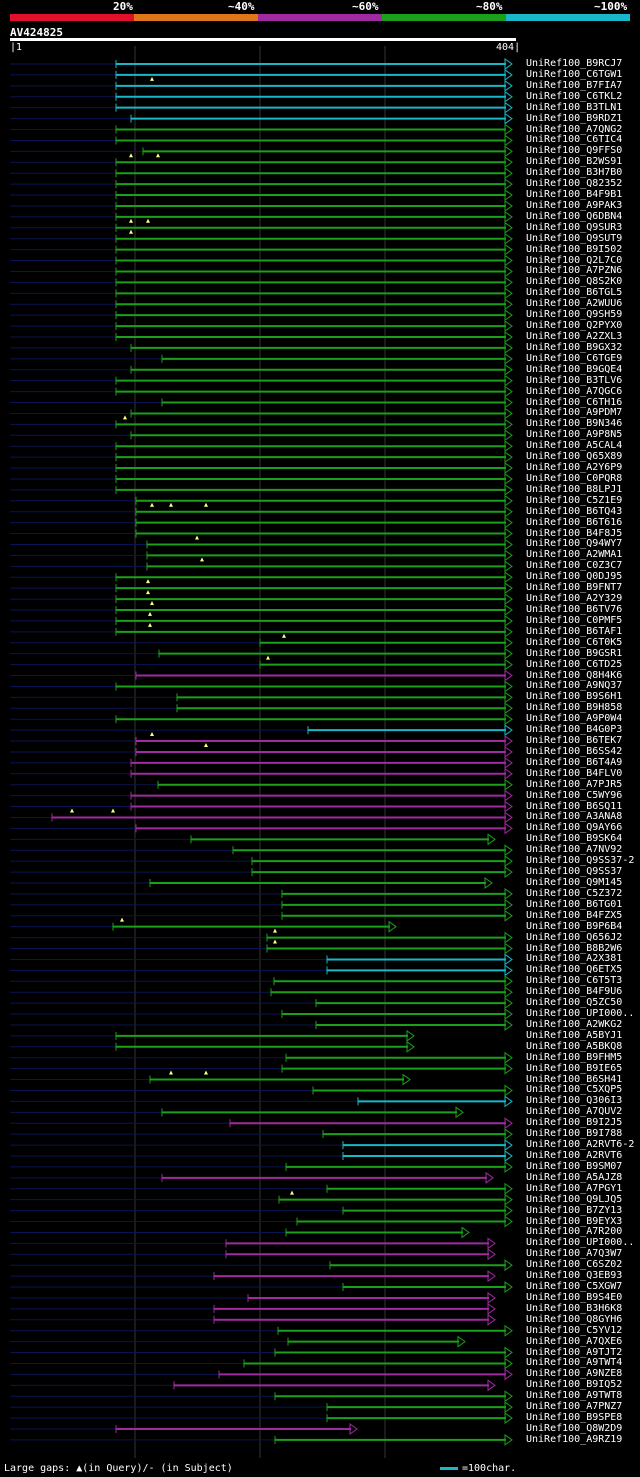 The image size is (640, 1477). I want to click on hit-label: UniRef100_C5Z1E9, so click(574, 500).